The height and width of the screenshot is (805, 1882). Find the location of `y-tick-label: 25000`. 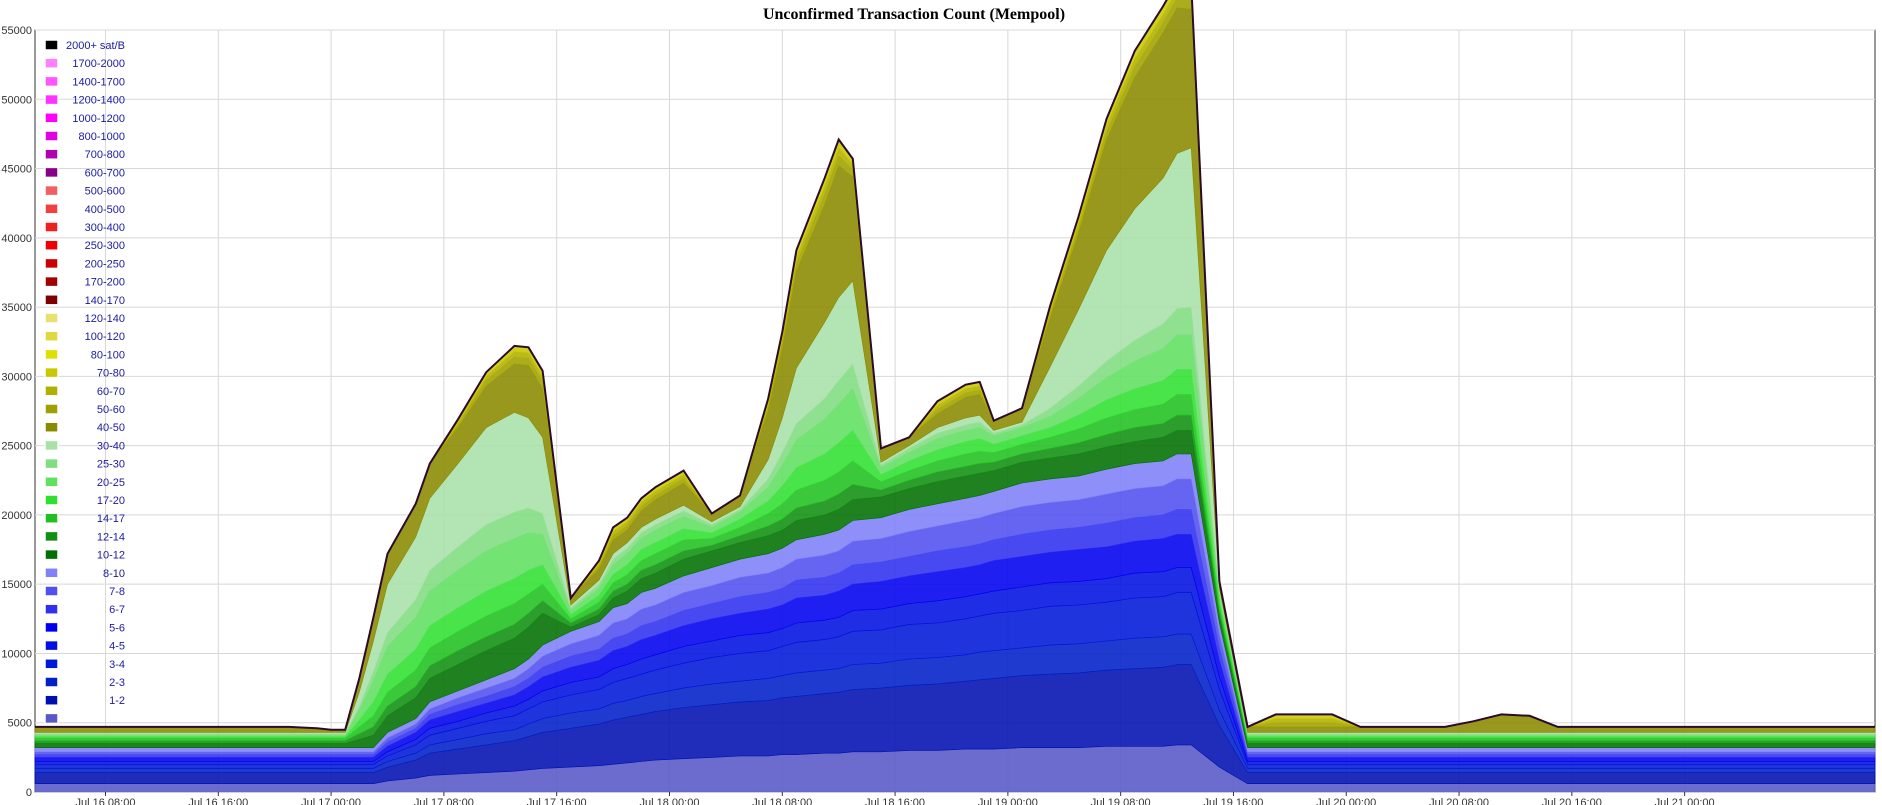

y-tick-label: 25000 is located at coordinates (16, 447).